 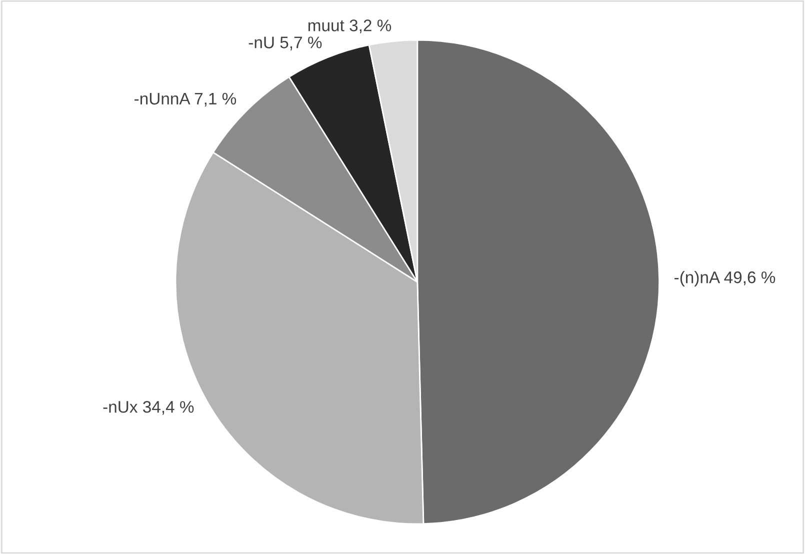 I want to click on slice-label: muut 3,2 %, so click(x=350, y=27).